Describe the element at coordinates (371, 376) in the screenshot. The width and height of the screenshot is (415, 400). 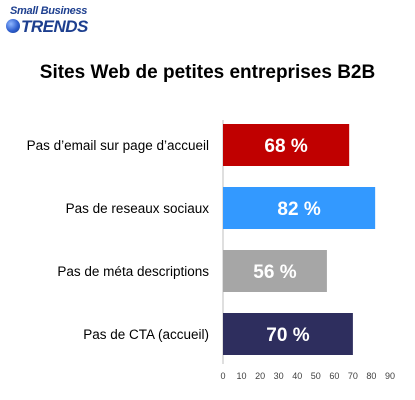
I see `x-tick-label-80: 80` at that location.